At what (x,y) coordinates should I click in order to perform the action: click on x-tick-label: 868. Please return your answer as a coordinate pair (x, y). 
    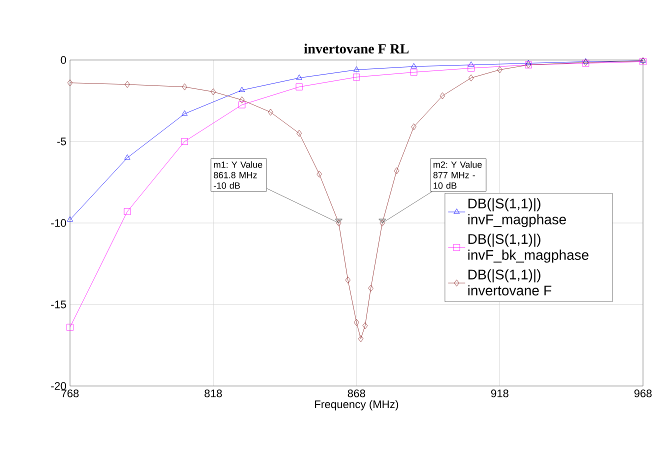
    Looking at the image, I should click on (357, 394).